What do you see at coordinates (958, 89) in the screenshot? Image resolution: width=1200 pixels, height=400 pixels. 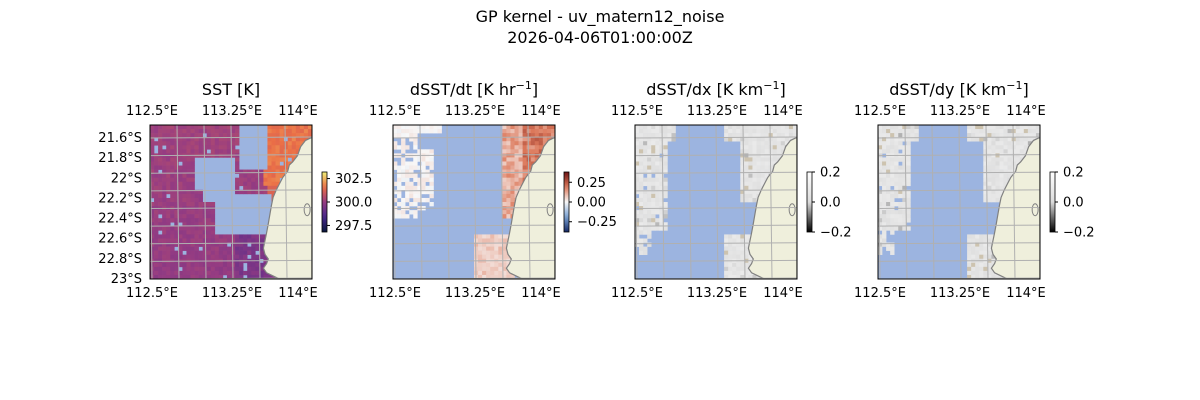 I see `panel-title: dSST/dy [K km−1]` at bounding box center [958, 89].